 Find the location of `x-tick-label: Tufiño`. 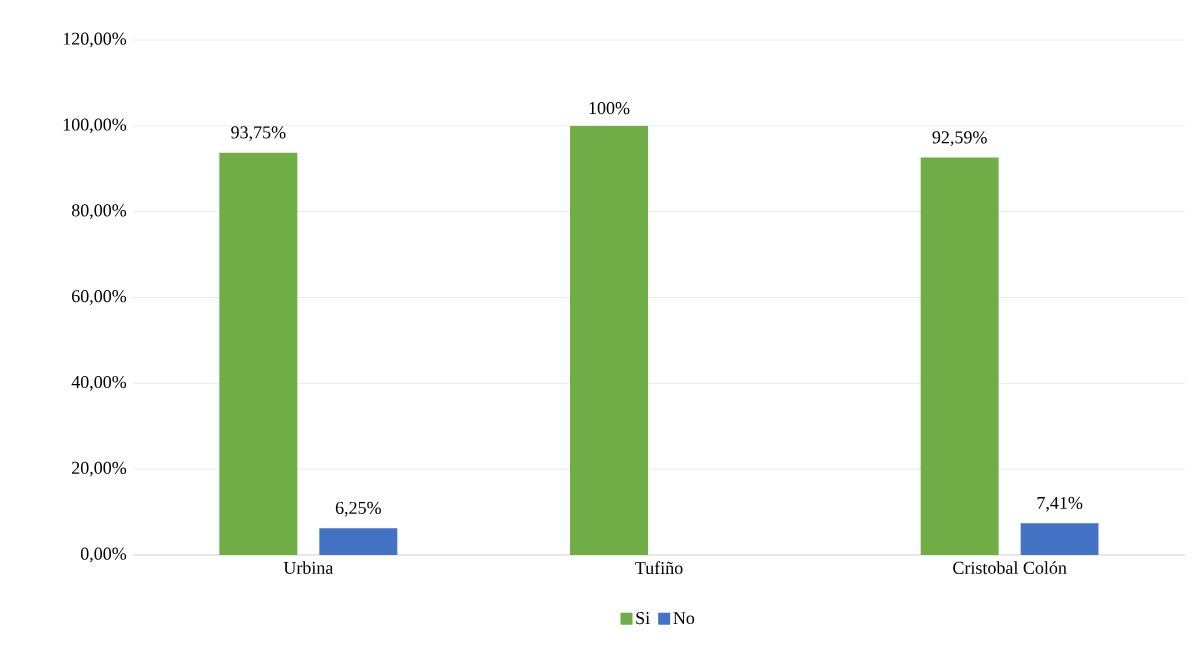

x-tick-label: Tufiño is located at coordinates (659, 568).